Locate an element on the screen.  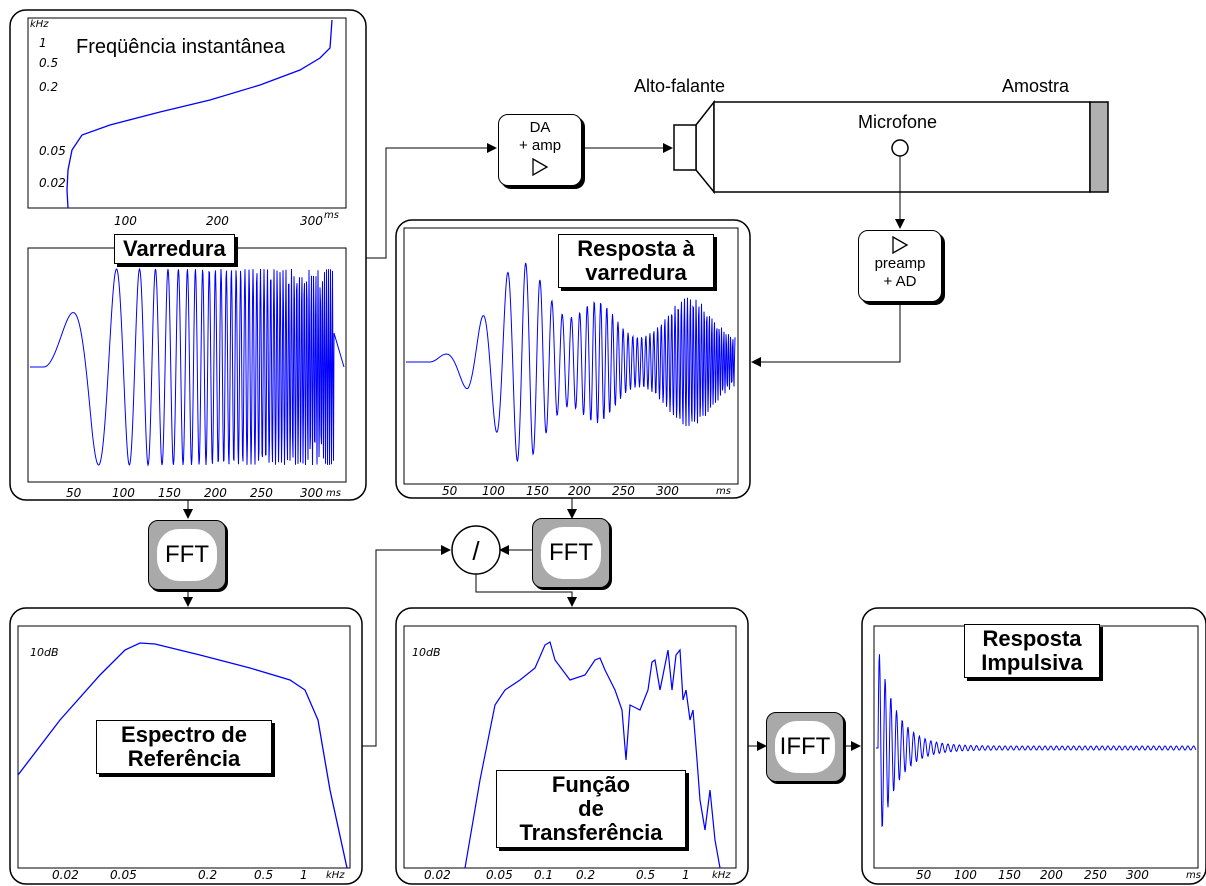
connector-ref-to-divide is located at coordinates (406, 646).